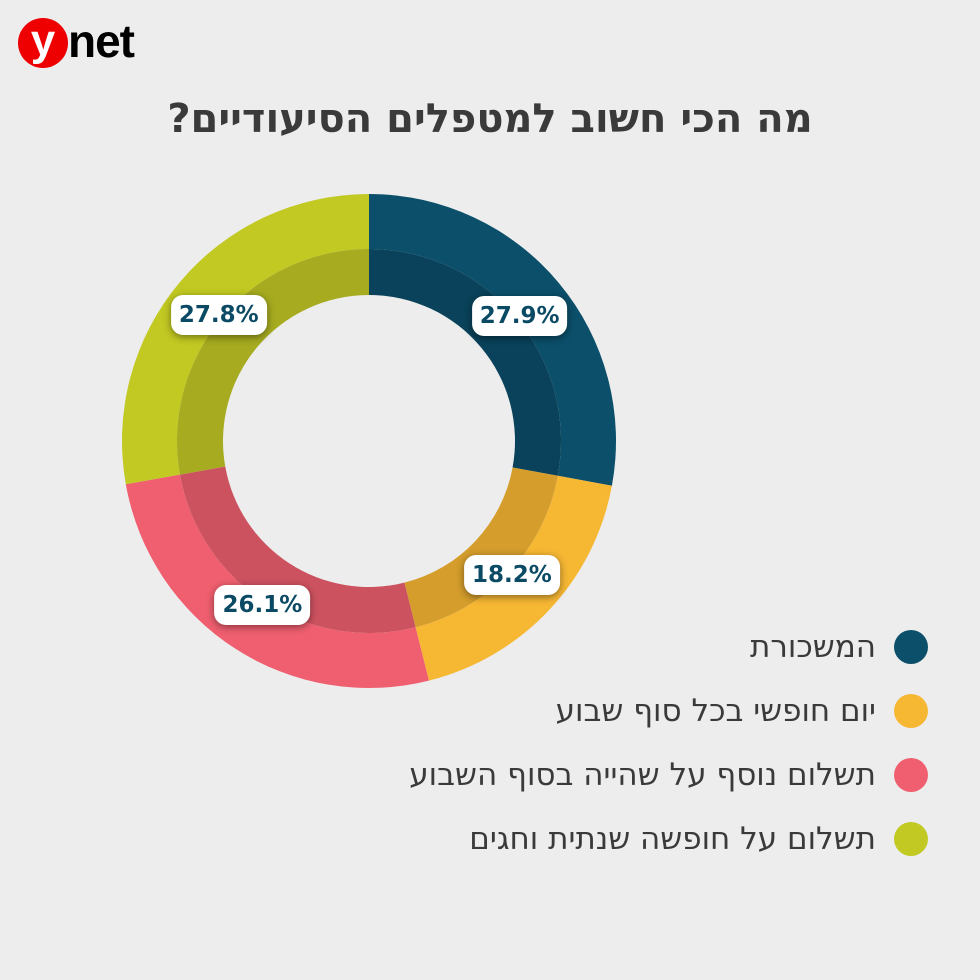  I want to click on chart-title: מה הכי חשוב למטפלים הסיעודיים?, so click(490, 119).